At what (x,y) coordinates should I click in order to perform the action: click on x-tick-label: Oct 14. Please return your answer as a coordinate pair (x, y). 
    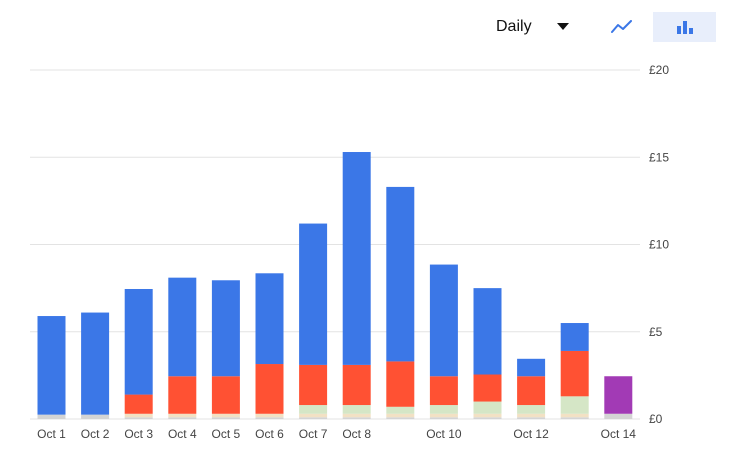
    Looking at the image, I should click on (619, 434).